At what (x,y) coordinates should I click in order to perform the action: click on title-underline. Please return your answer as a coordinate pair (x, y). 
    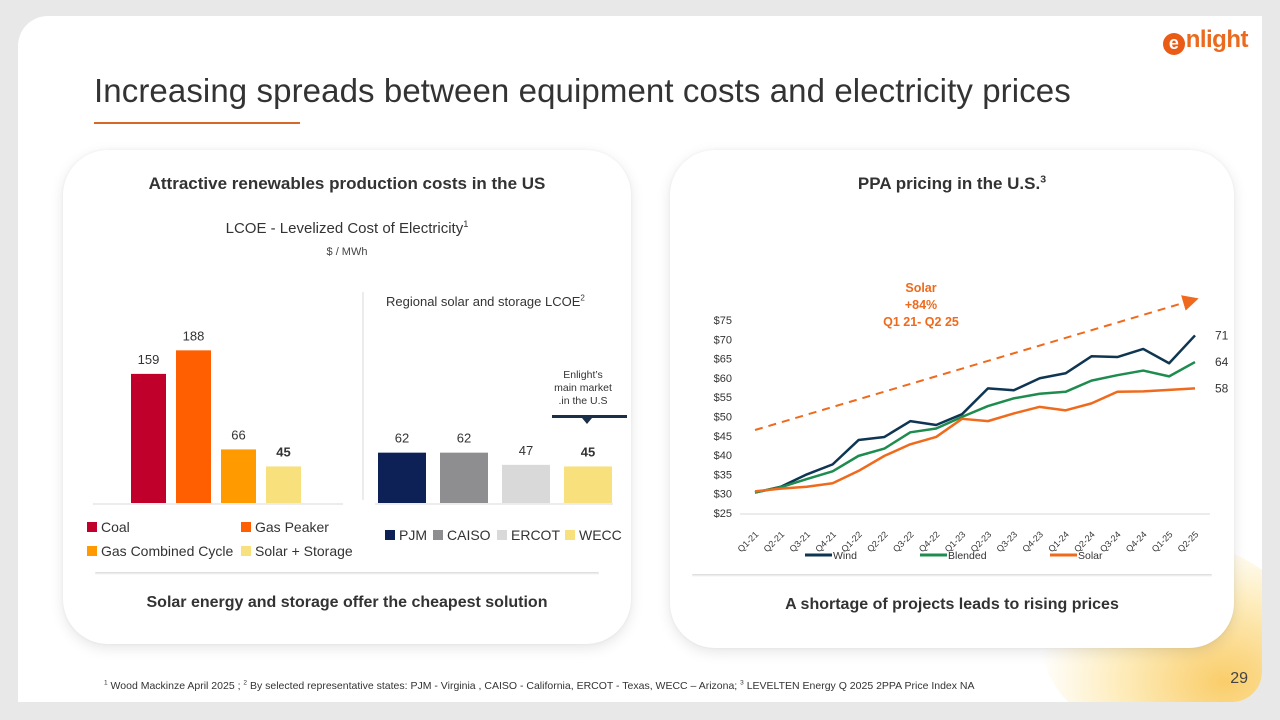
    Looking at the image, I should click on (197, 123).